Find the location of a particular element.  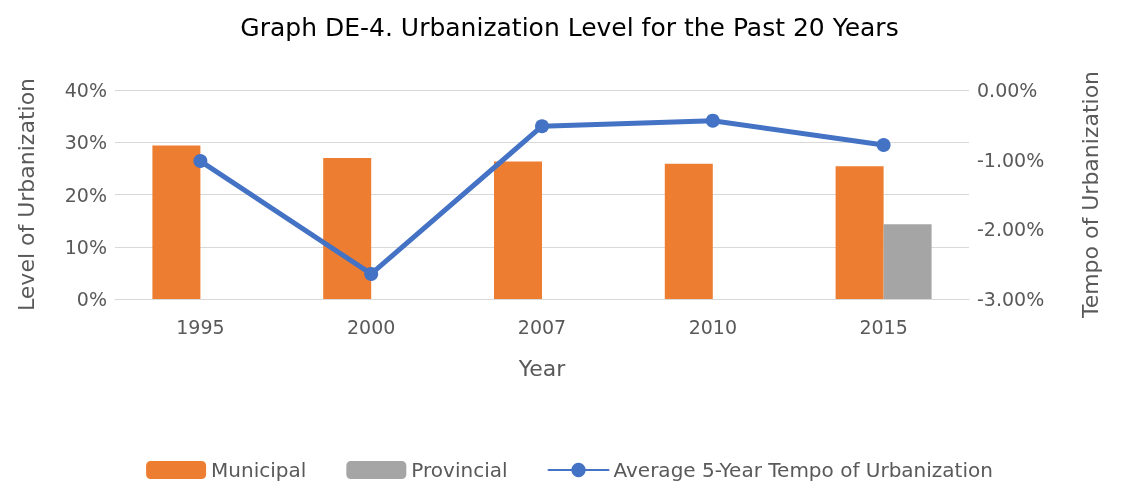

x-tick-label: 2010 is located at coordinates (712, 326).